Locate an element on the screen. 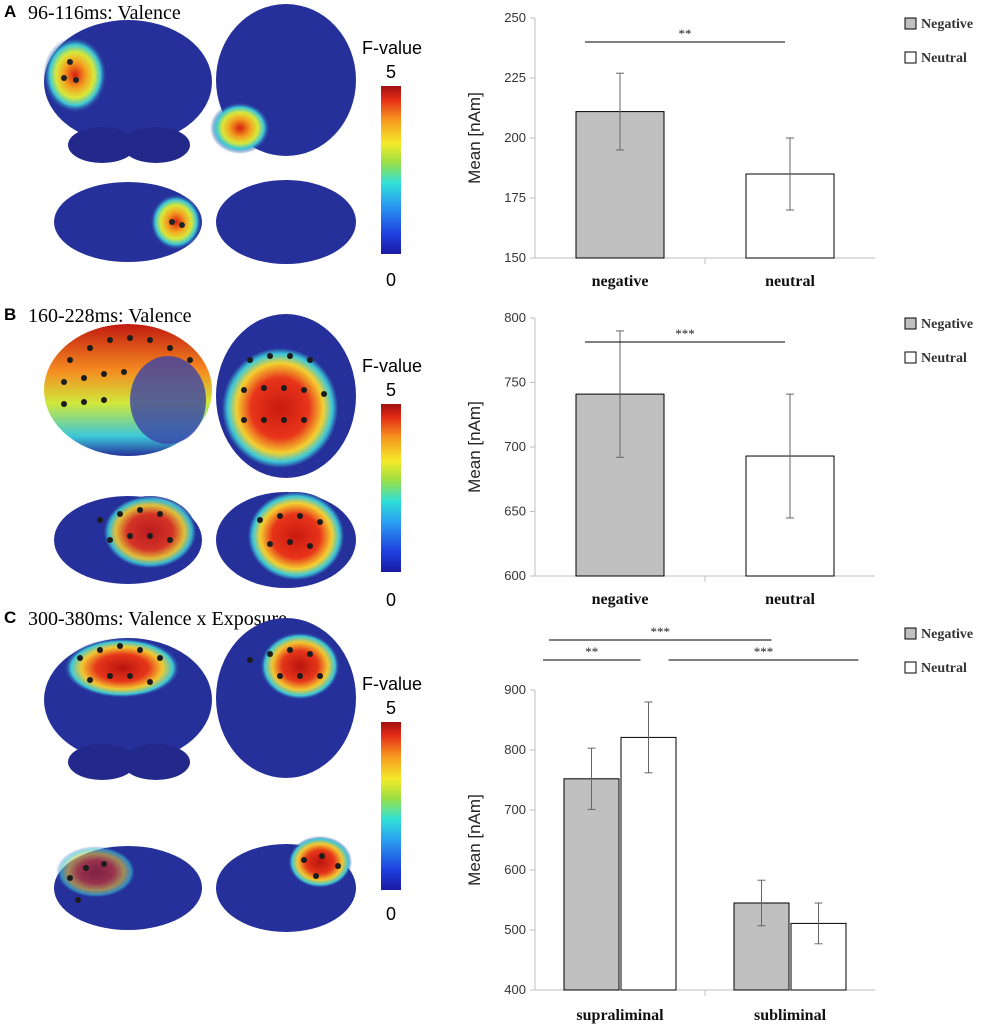 The height and width of the screenshot is (1033, 1000). y-tick-label: 200 is located at coordinates (515, 137).